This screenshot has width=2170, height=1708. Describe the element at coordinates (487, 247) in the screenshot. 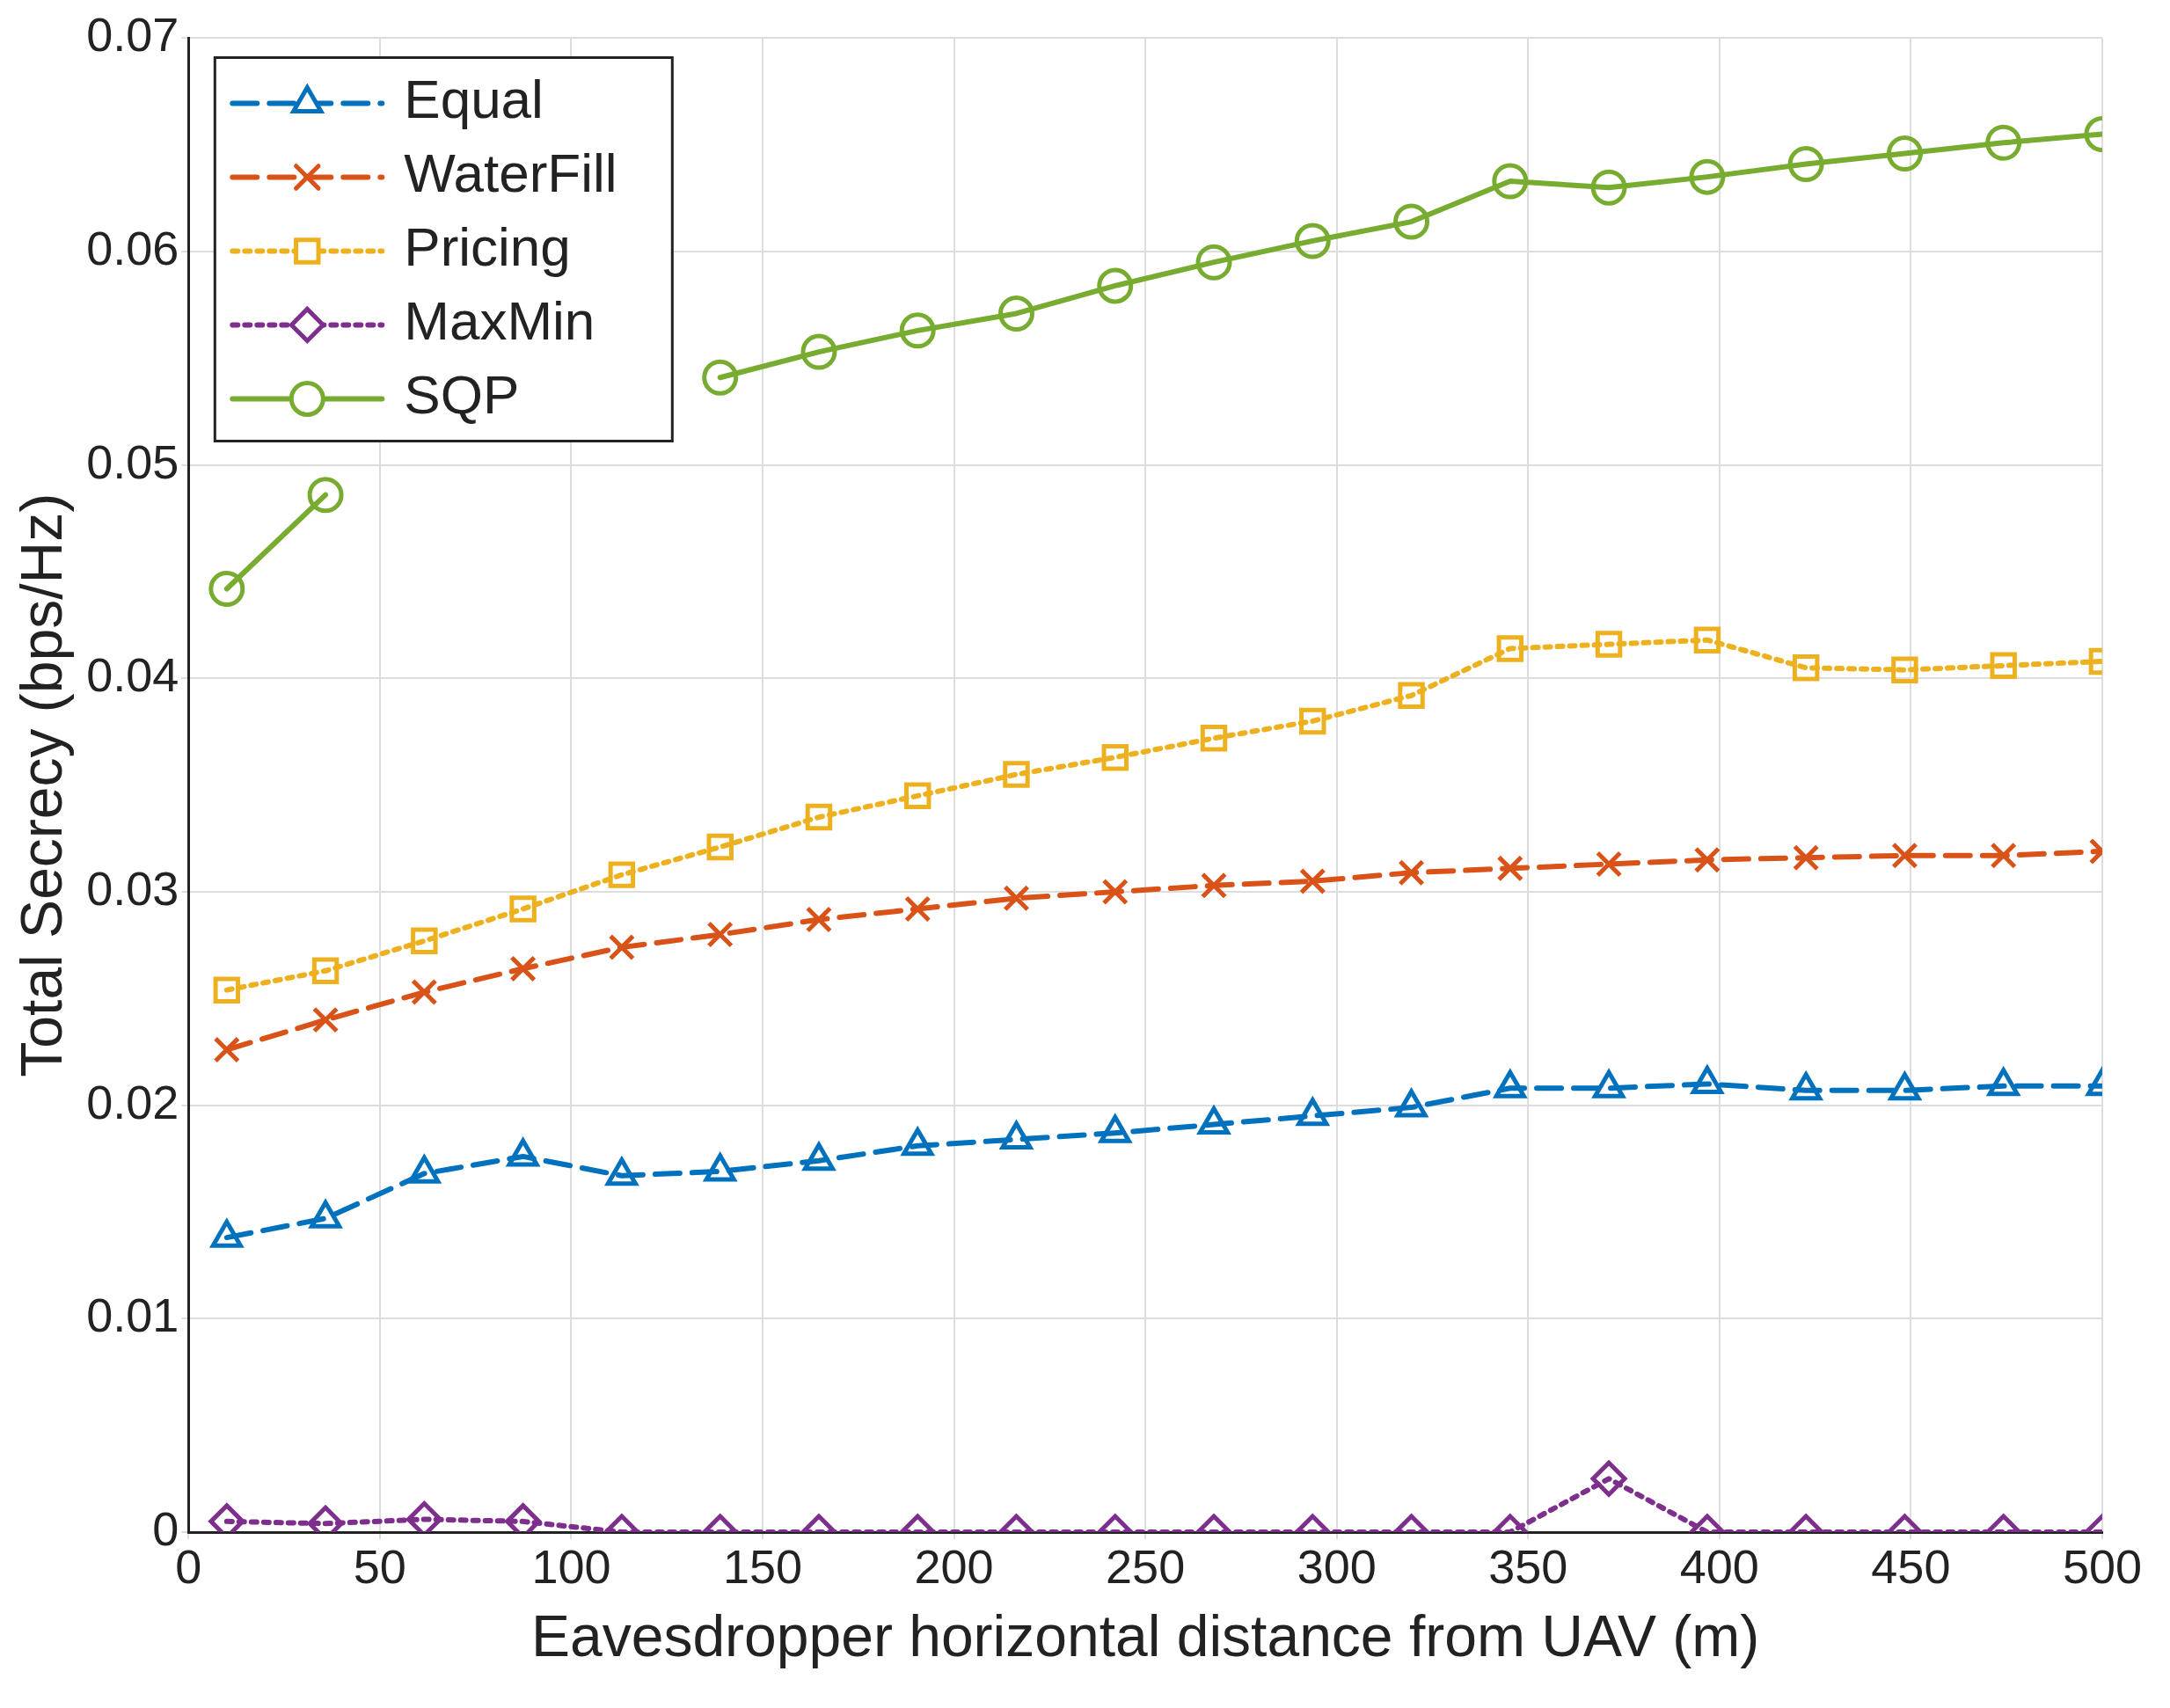

I see `legend-label: Pricing` at that location.